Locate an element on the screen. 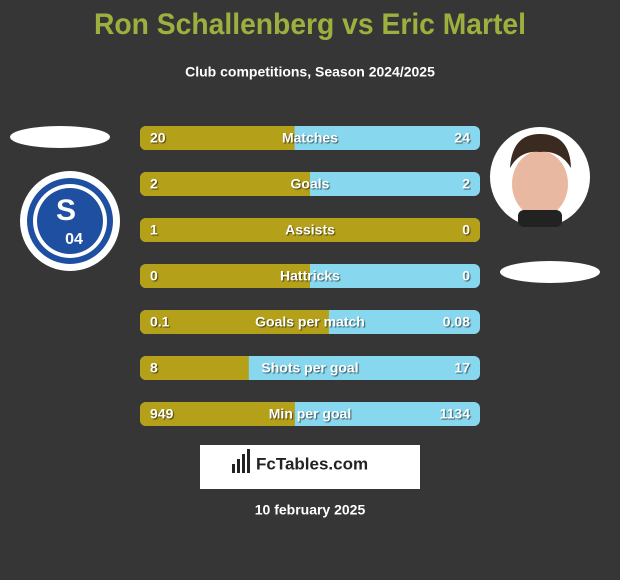  player-photo is located at coordinates (540, 177).